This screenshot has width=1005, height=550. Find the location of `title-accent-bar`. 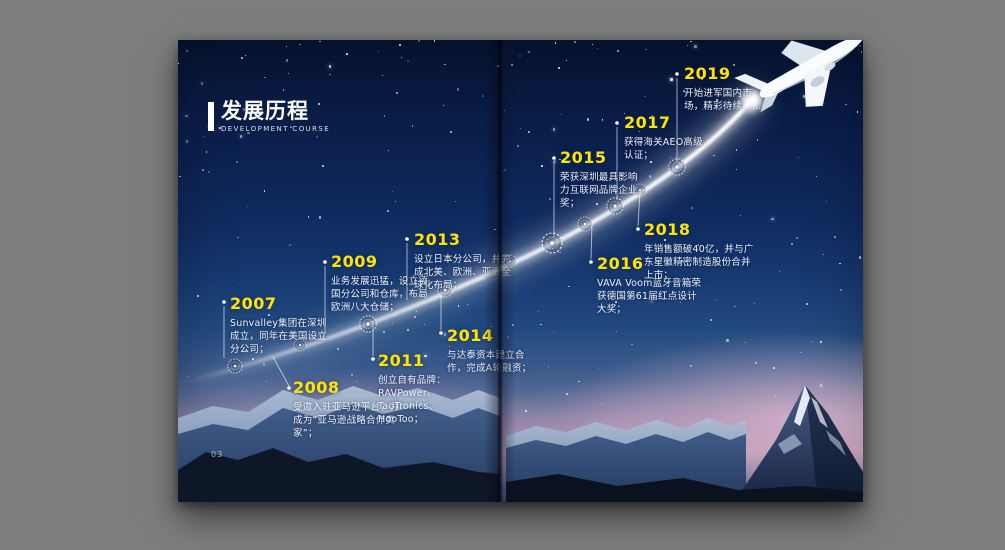

title-accent-bar is located at coordinates (211, 116).